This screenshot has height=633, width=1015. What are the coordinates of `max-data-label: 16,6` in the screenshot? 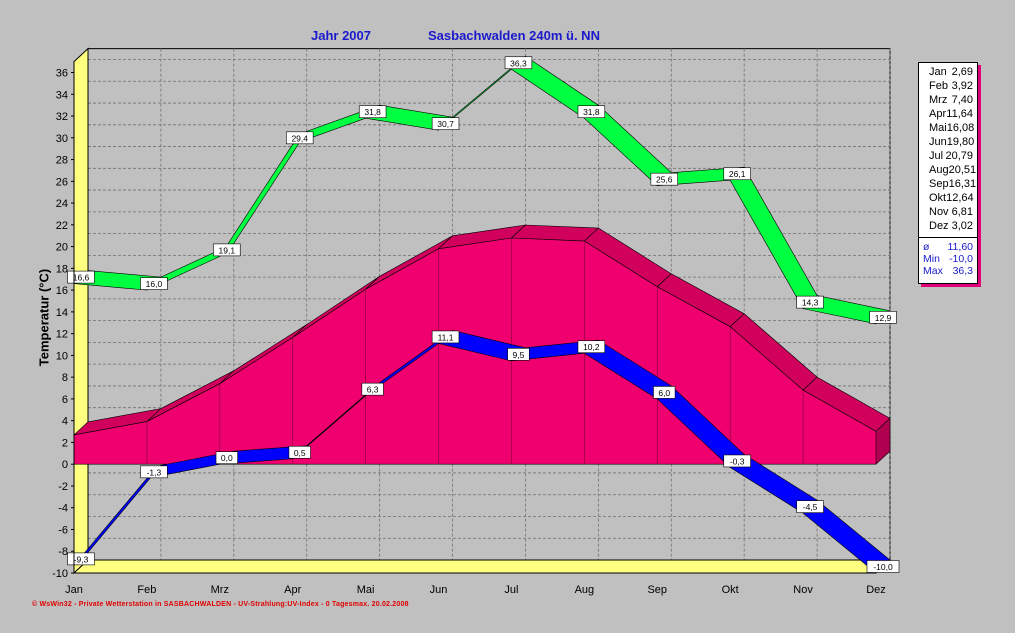 It's located at (81, 278).